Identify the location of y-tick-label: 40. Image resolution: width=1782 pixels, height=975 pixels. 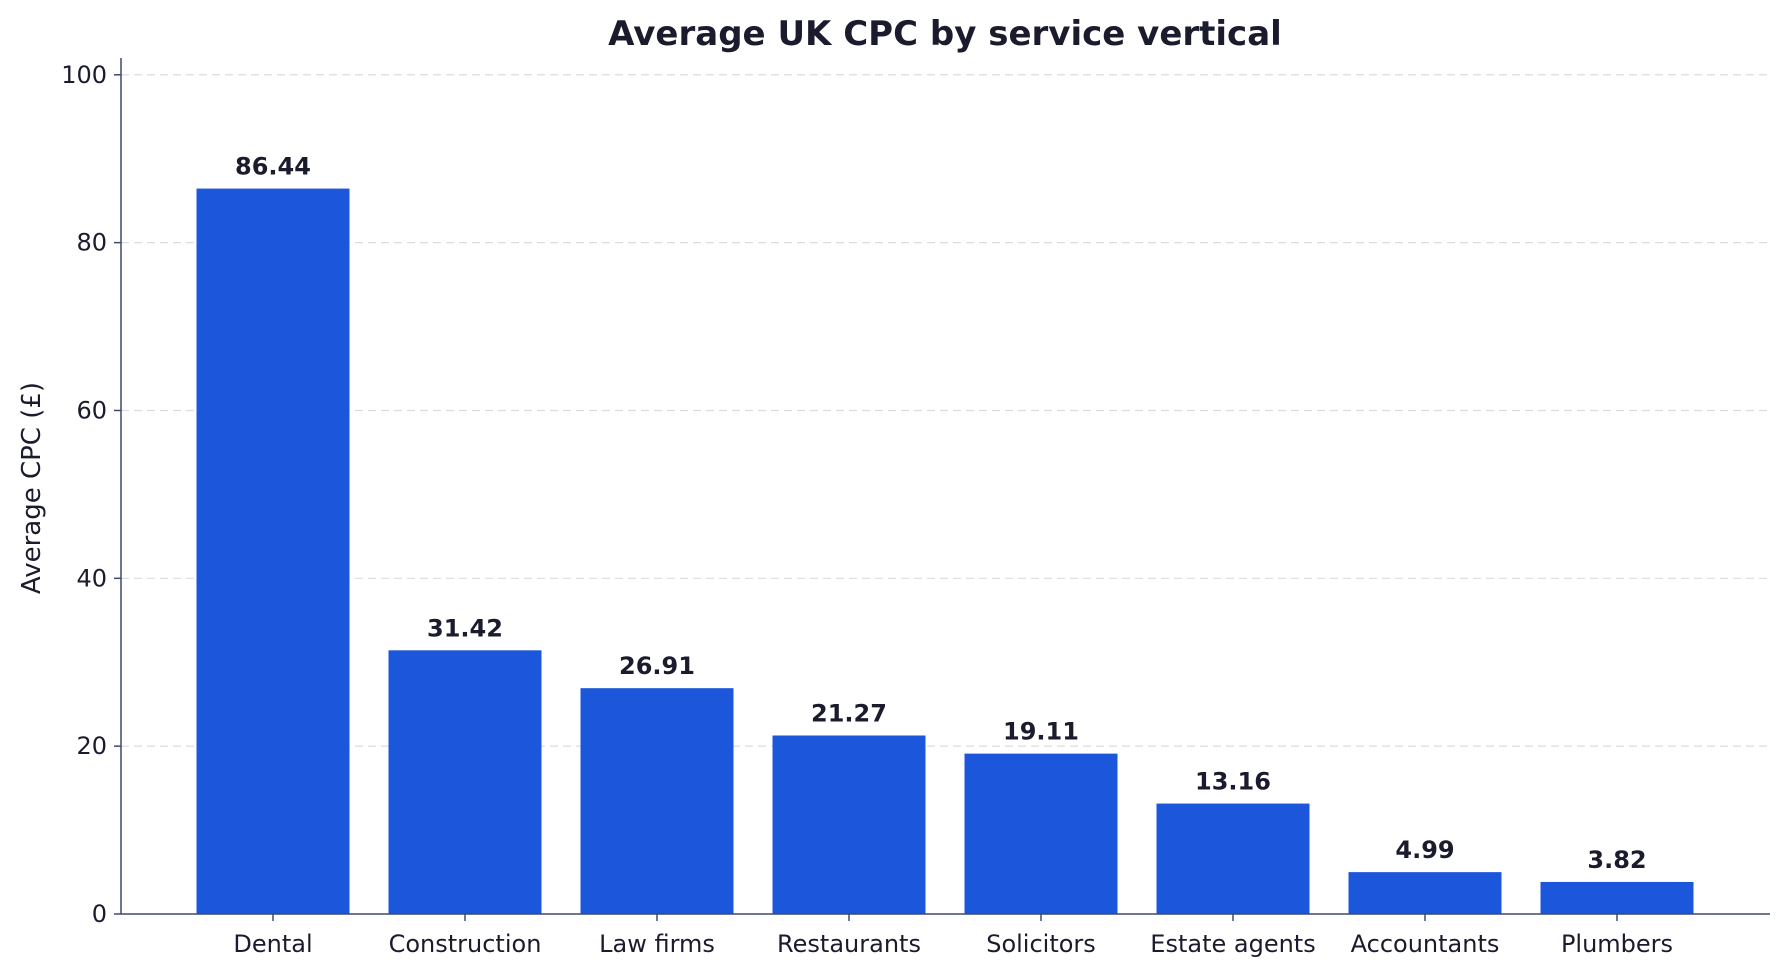
(91, 578).